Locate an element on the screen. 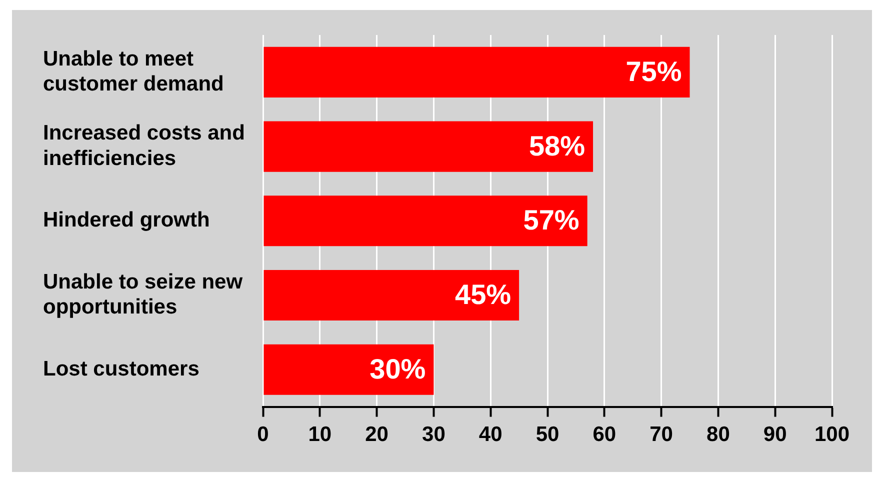  data-label: 58% is located at coordinates (557, 146).